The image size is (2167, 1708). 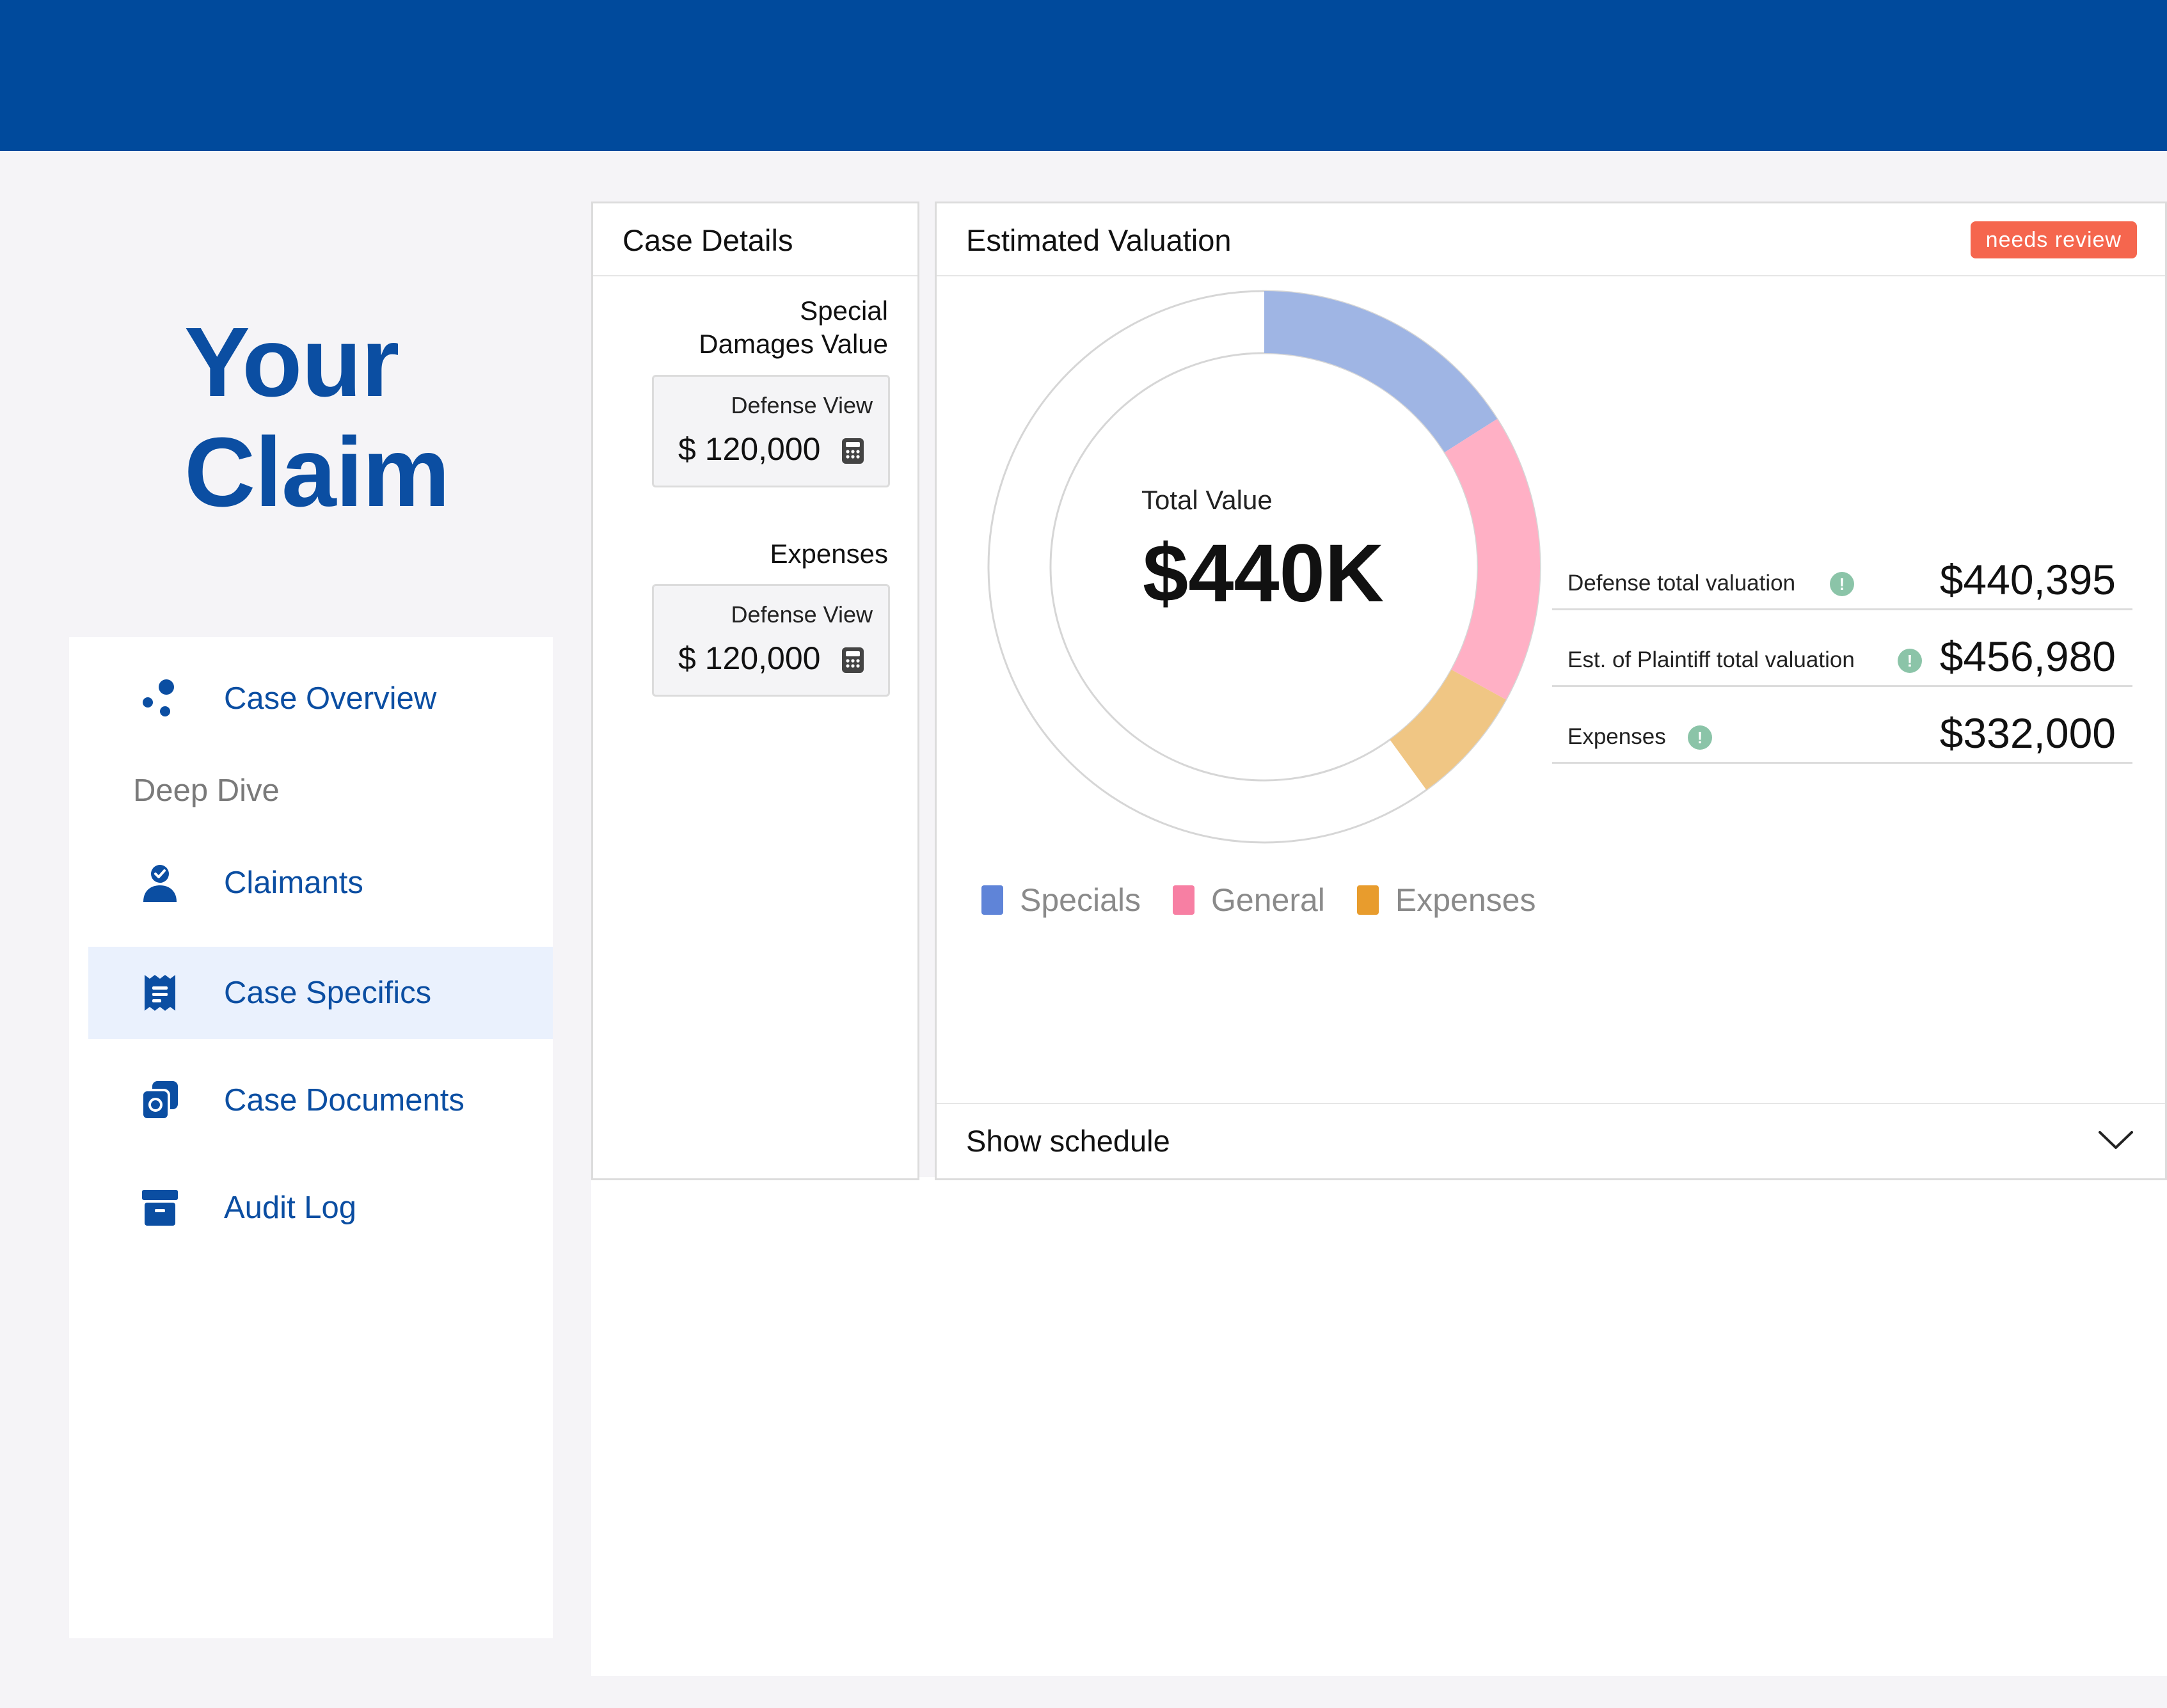 I want to click on receipt-icon, so click(x=160, y=993).